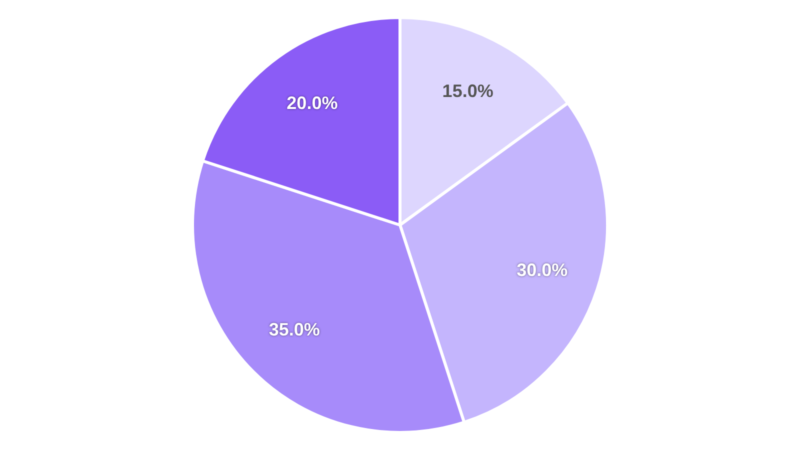 This screenshot has width=800, height=450. I want to click on data-label: 20.0%, so click(312, 103).